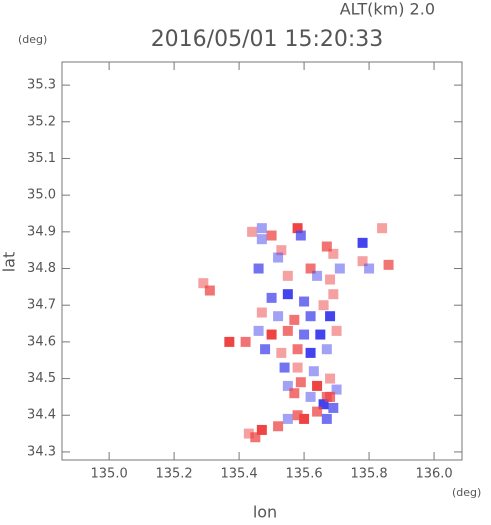 Image resolution: width=491 pixels, height=525 pixels. What do you see at coordinates (41, 195) in the screenshot?
I see `y-tick-label: 35.0` at bounding box center [41, 195].